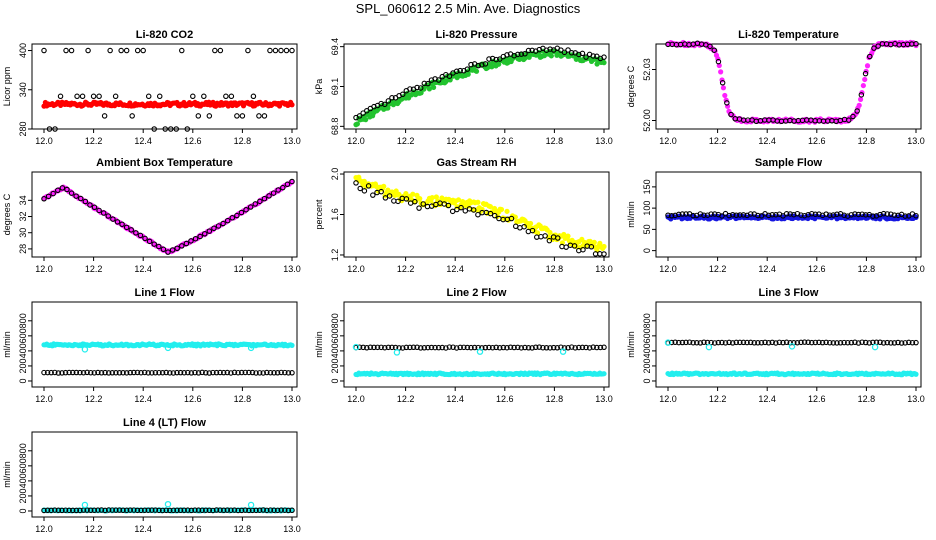 The height and width of the screenshot is (540, 936). What do you see at coordinates (335, 87) in the screenshot?
I see `y-tick-label: 69.1` at bounding box center [335, 87].